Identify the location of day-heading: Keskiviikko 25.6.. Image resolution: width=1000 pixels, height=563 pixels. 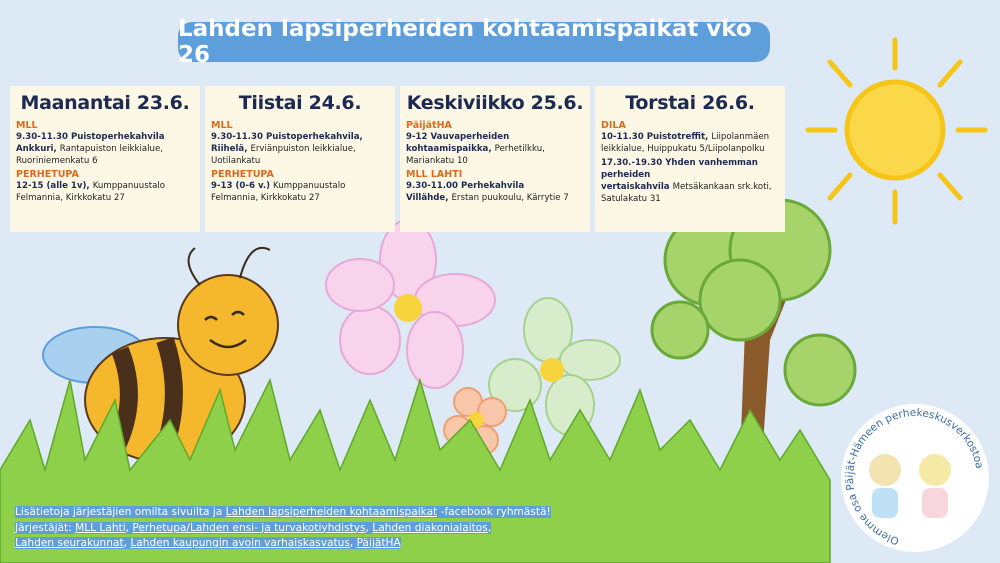
(495, 103).